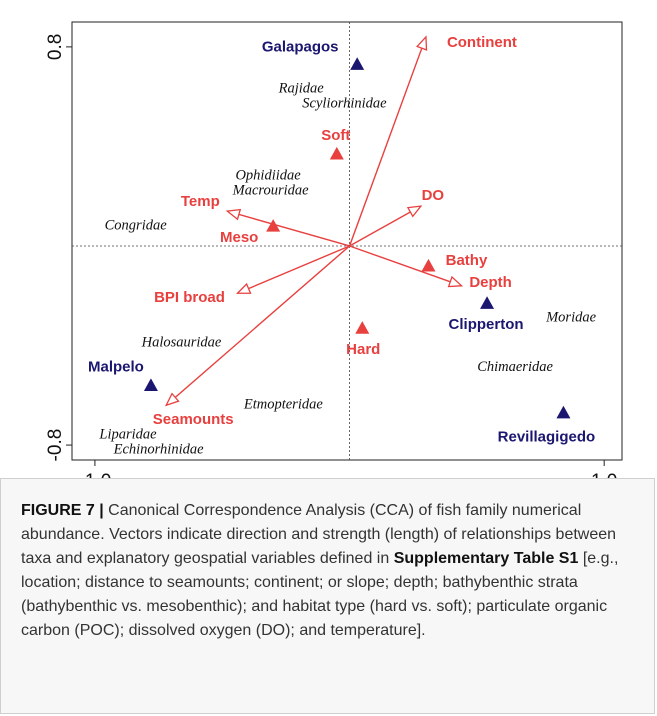 This screenshot has height=716, width=657. What do you see at coordinates (189, 297) in the screenshot?
I see `vector-label: BPI broad` at bounding box center [189, 297].